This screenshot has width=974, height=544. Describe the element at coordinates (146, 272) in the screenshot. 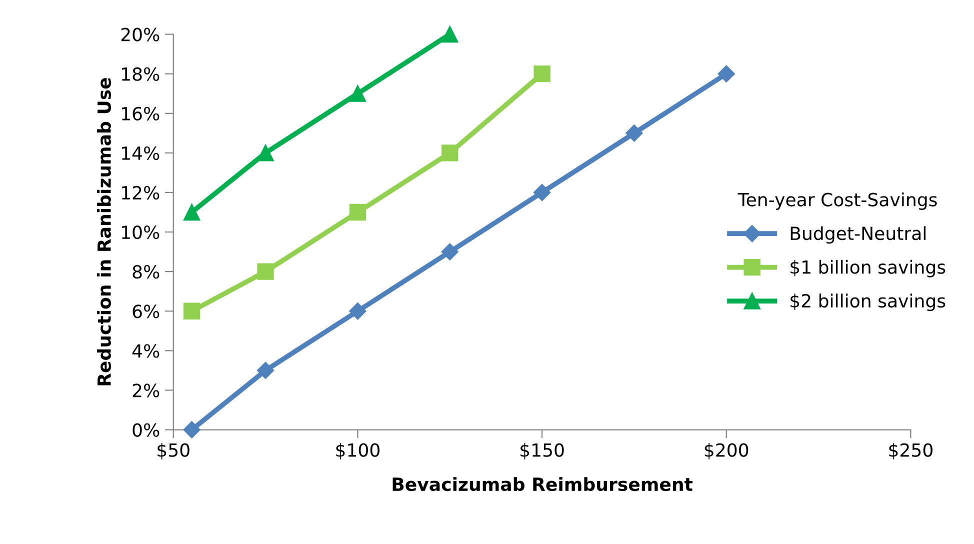

I see `y-tick-label: 8%` at that location.